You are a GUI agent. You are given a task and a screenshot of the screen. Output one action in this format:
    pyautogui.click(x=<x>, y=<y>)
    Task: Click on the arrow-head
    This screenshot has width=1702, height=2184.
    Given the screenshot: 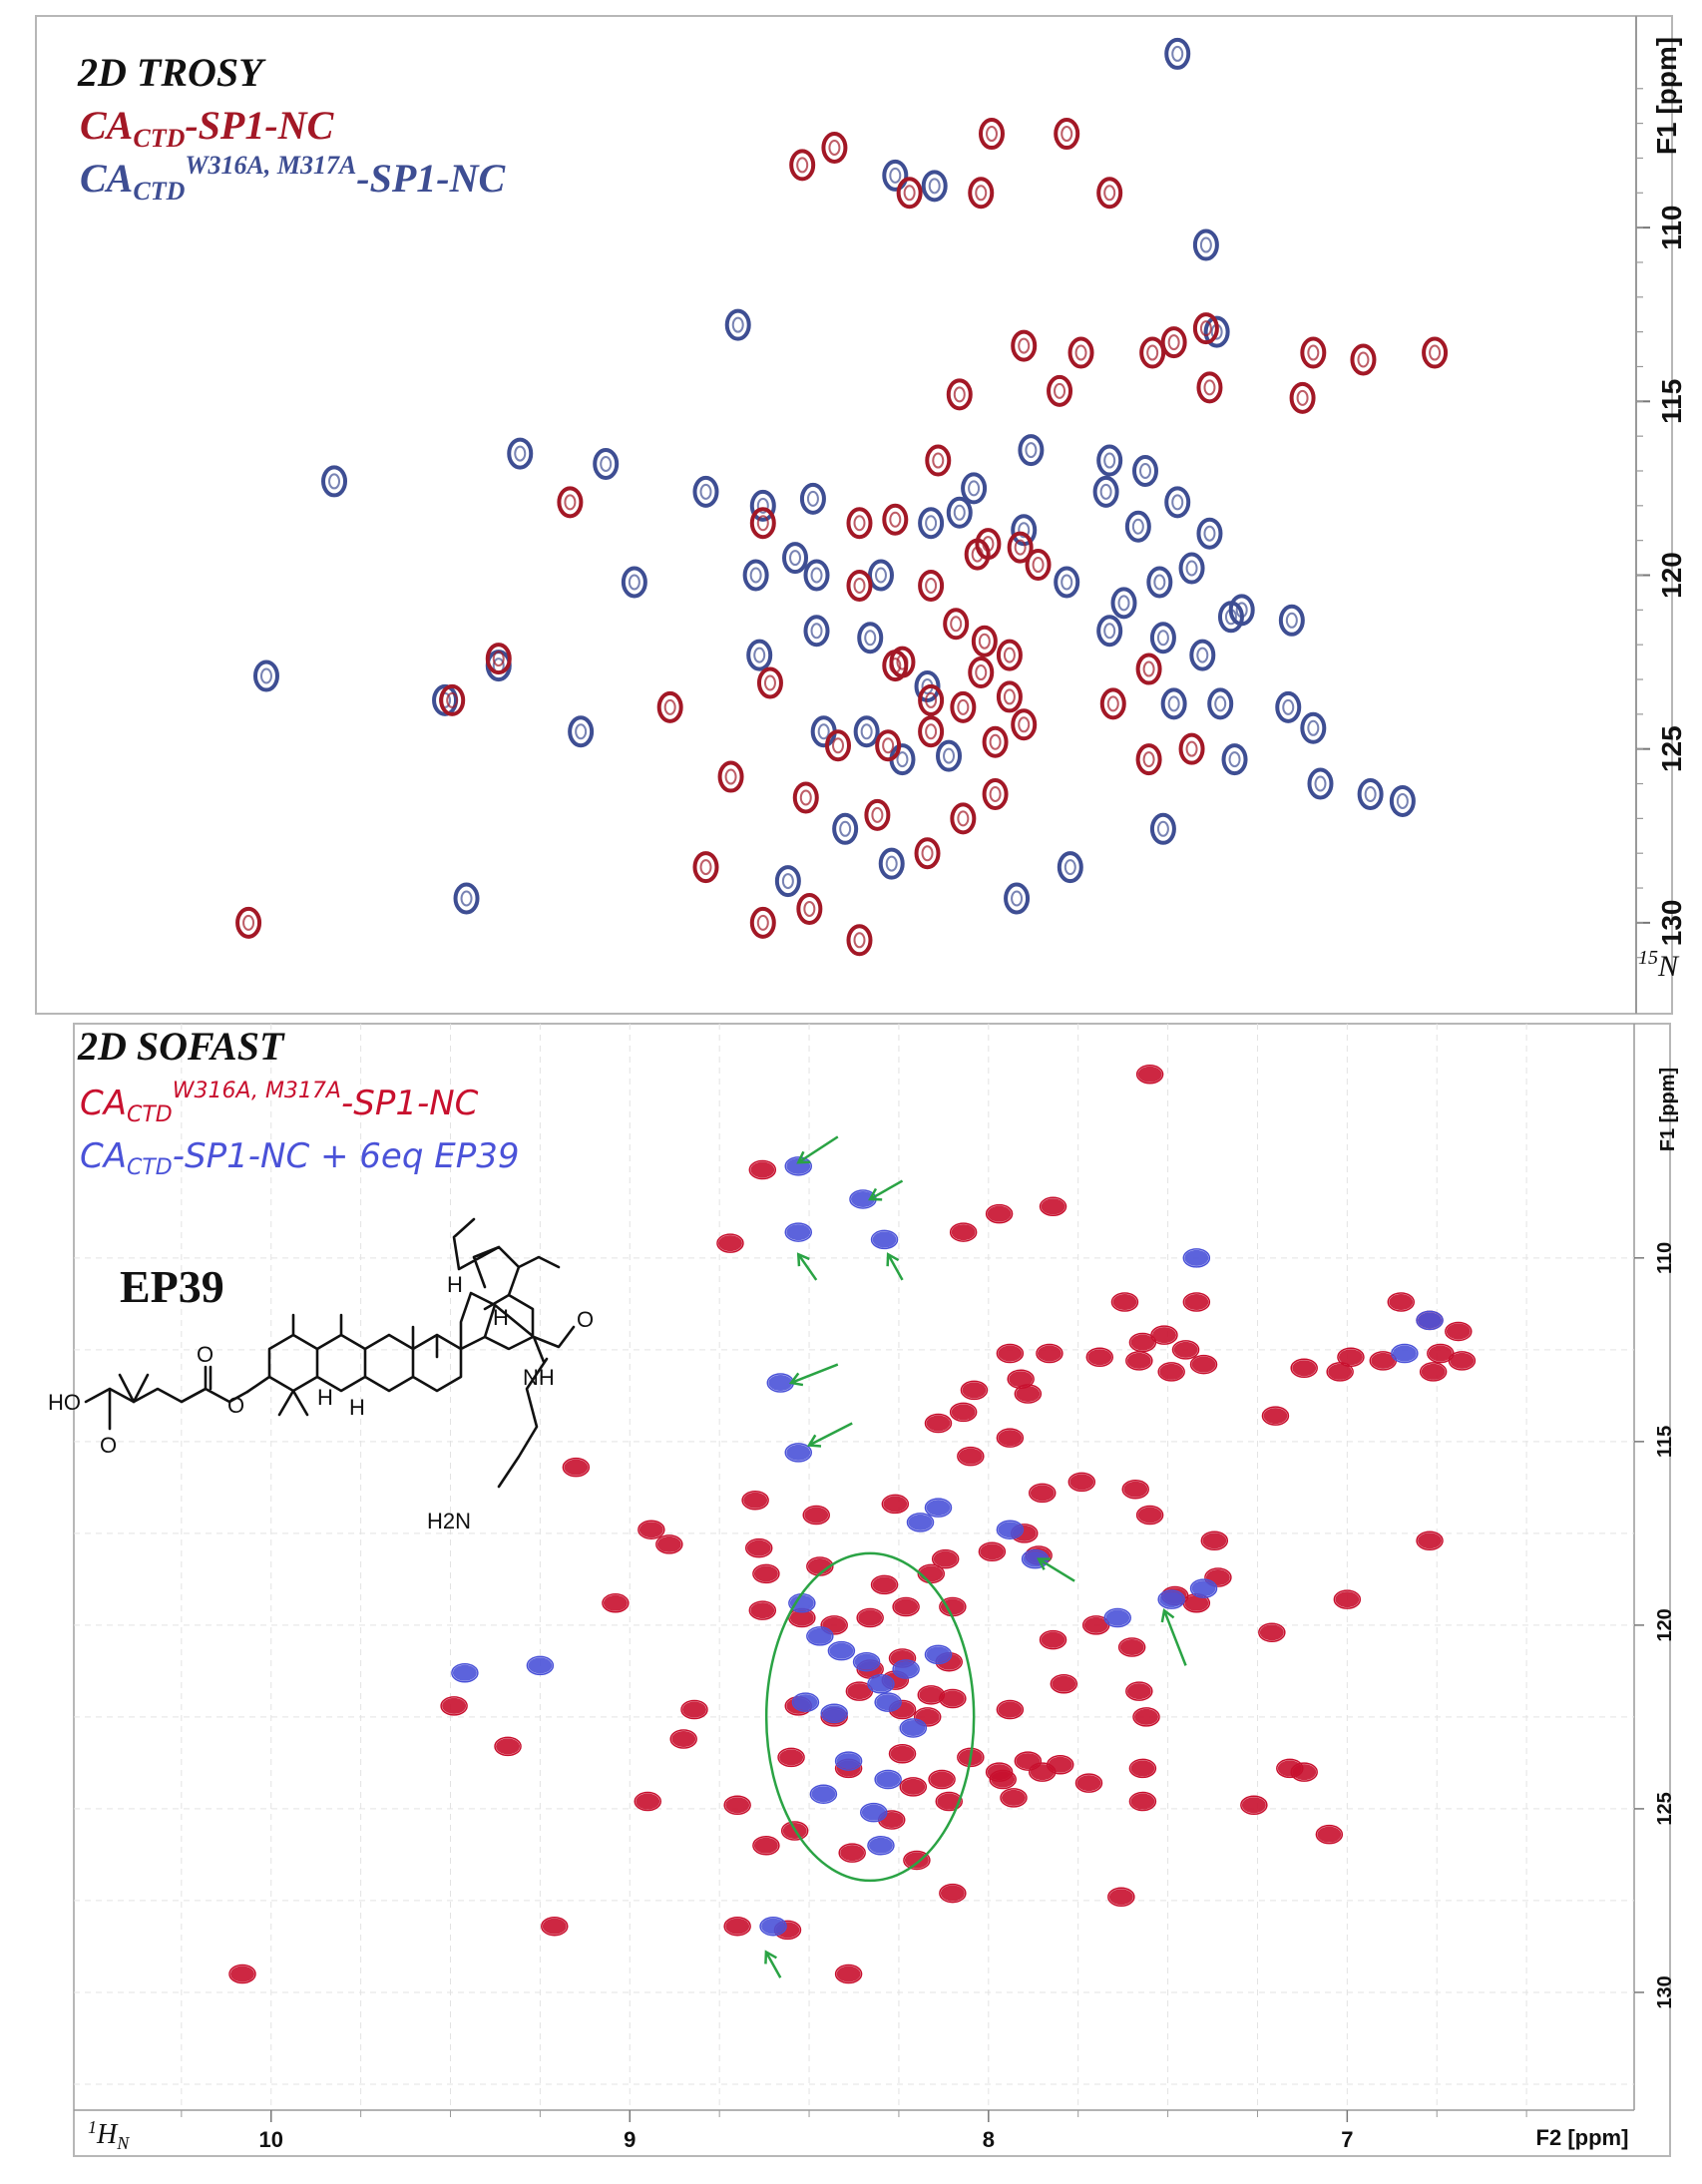 What is the action you would take?
    pyautogui.click(x=814, y=1441)
    